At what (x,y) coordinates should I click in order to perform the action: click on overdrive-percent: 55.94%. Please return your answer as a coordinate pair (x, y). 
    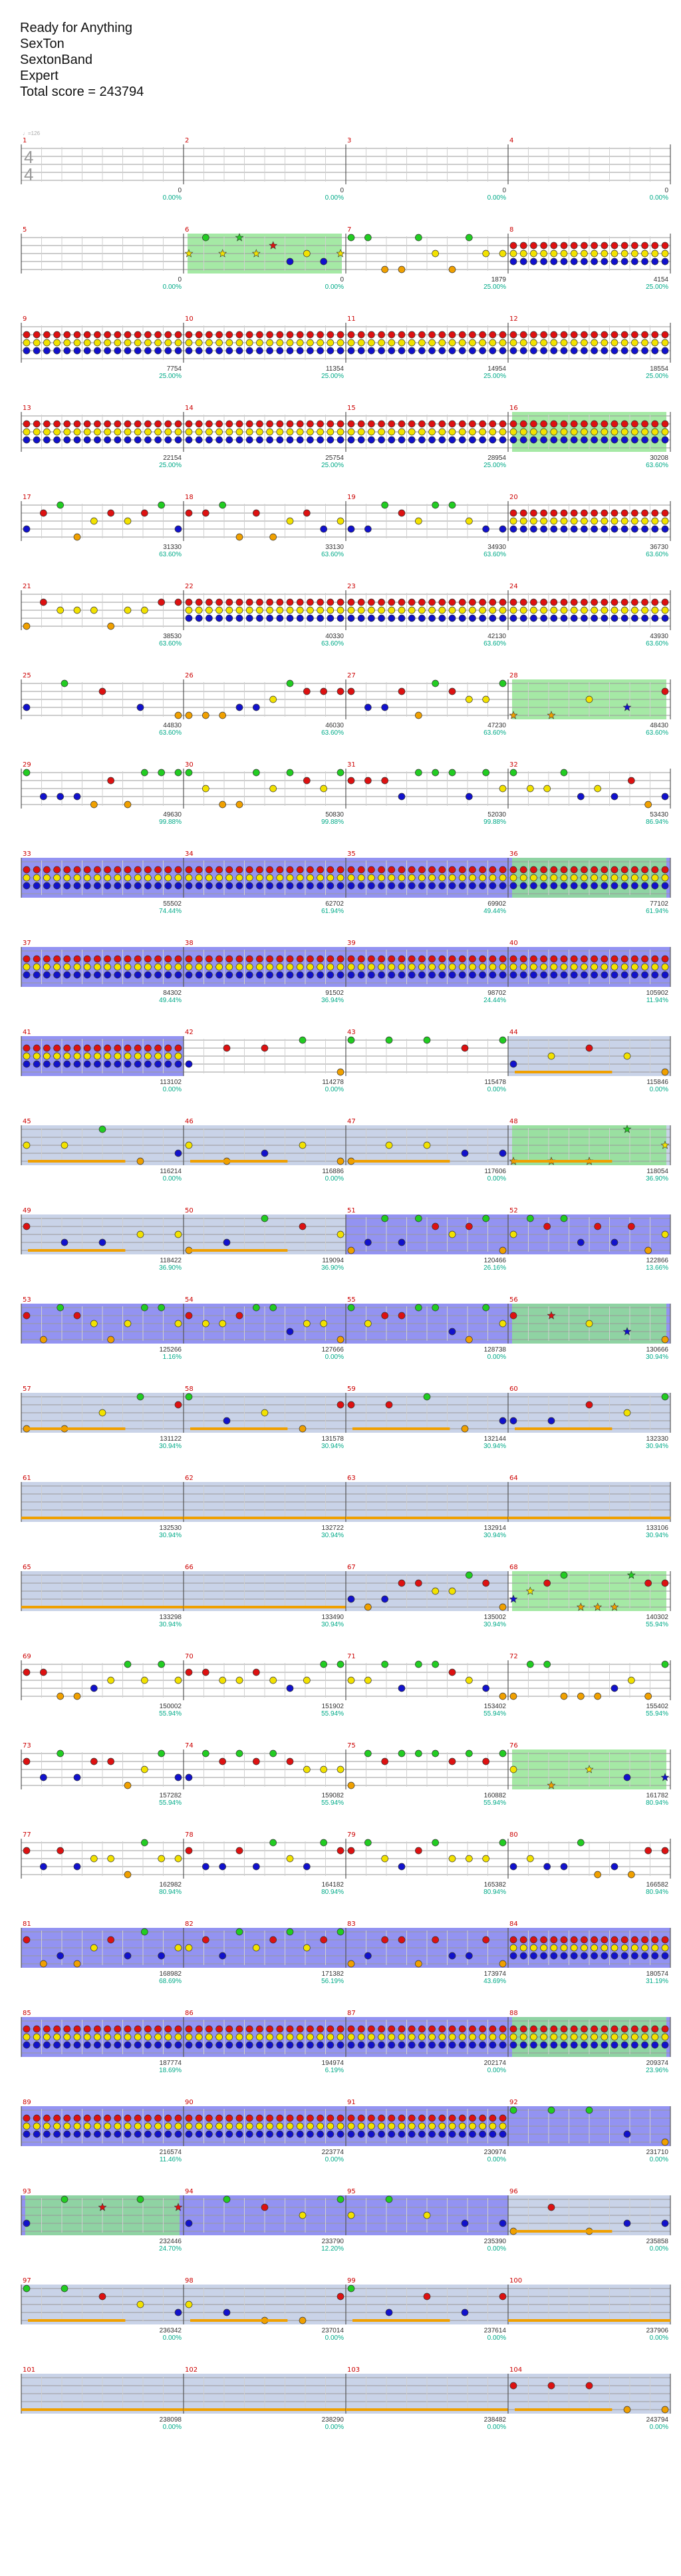
    Looking at the image, I should click on (170, 1714).